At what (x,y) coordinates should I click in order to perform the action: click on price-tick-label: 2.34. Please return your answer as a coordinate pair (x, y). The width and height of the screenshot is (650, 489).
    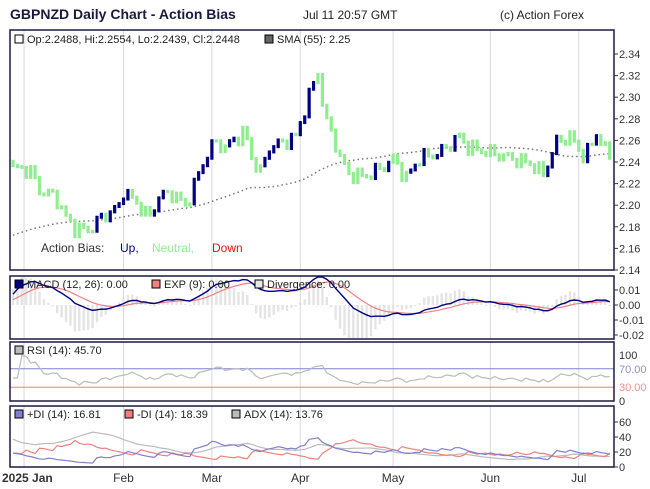
    Looking at the image, I should click on (629, 55).